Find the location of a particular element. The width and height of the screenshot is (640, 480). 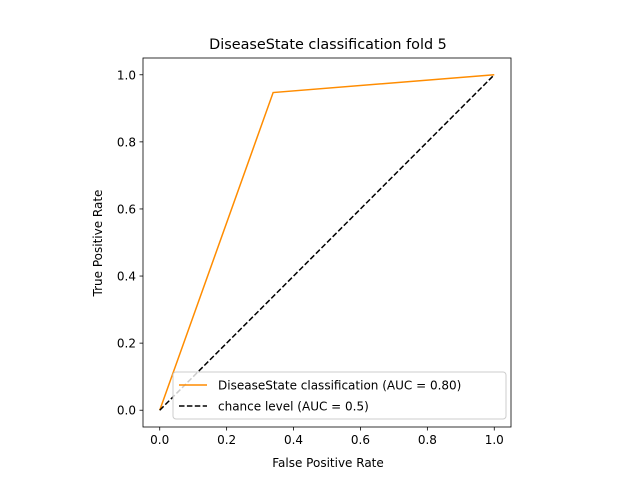

x-tick-label: 0.0 is located at coordinates (159, 440).